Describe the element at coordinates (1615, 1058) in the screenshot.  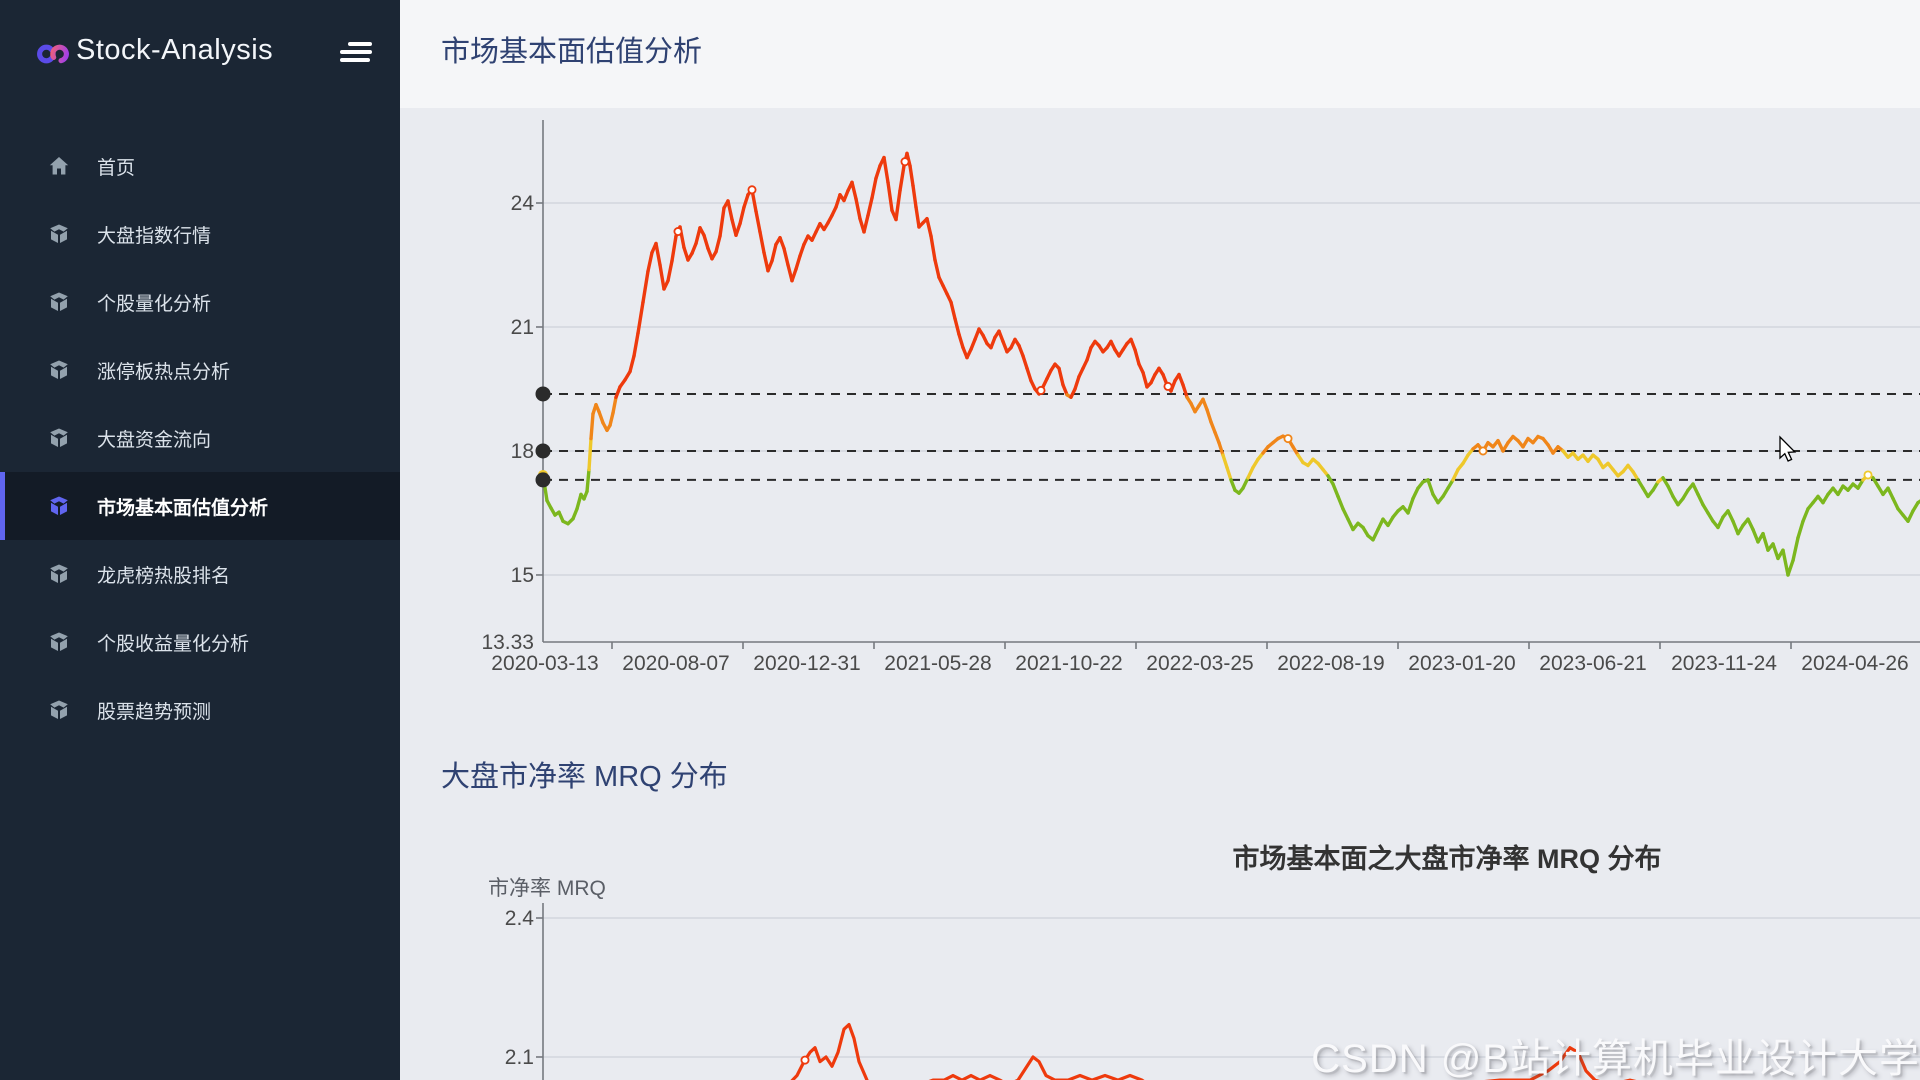
I see `watermark: CSDN @B站计算机毕业设计大学` at that location.